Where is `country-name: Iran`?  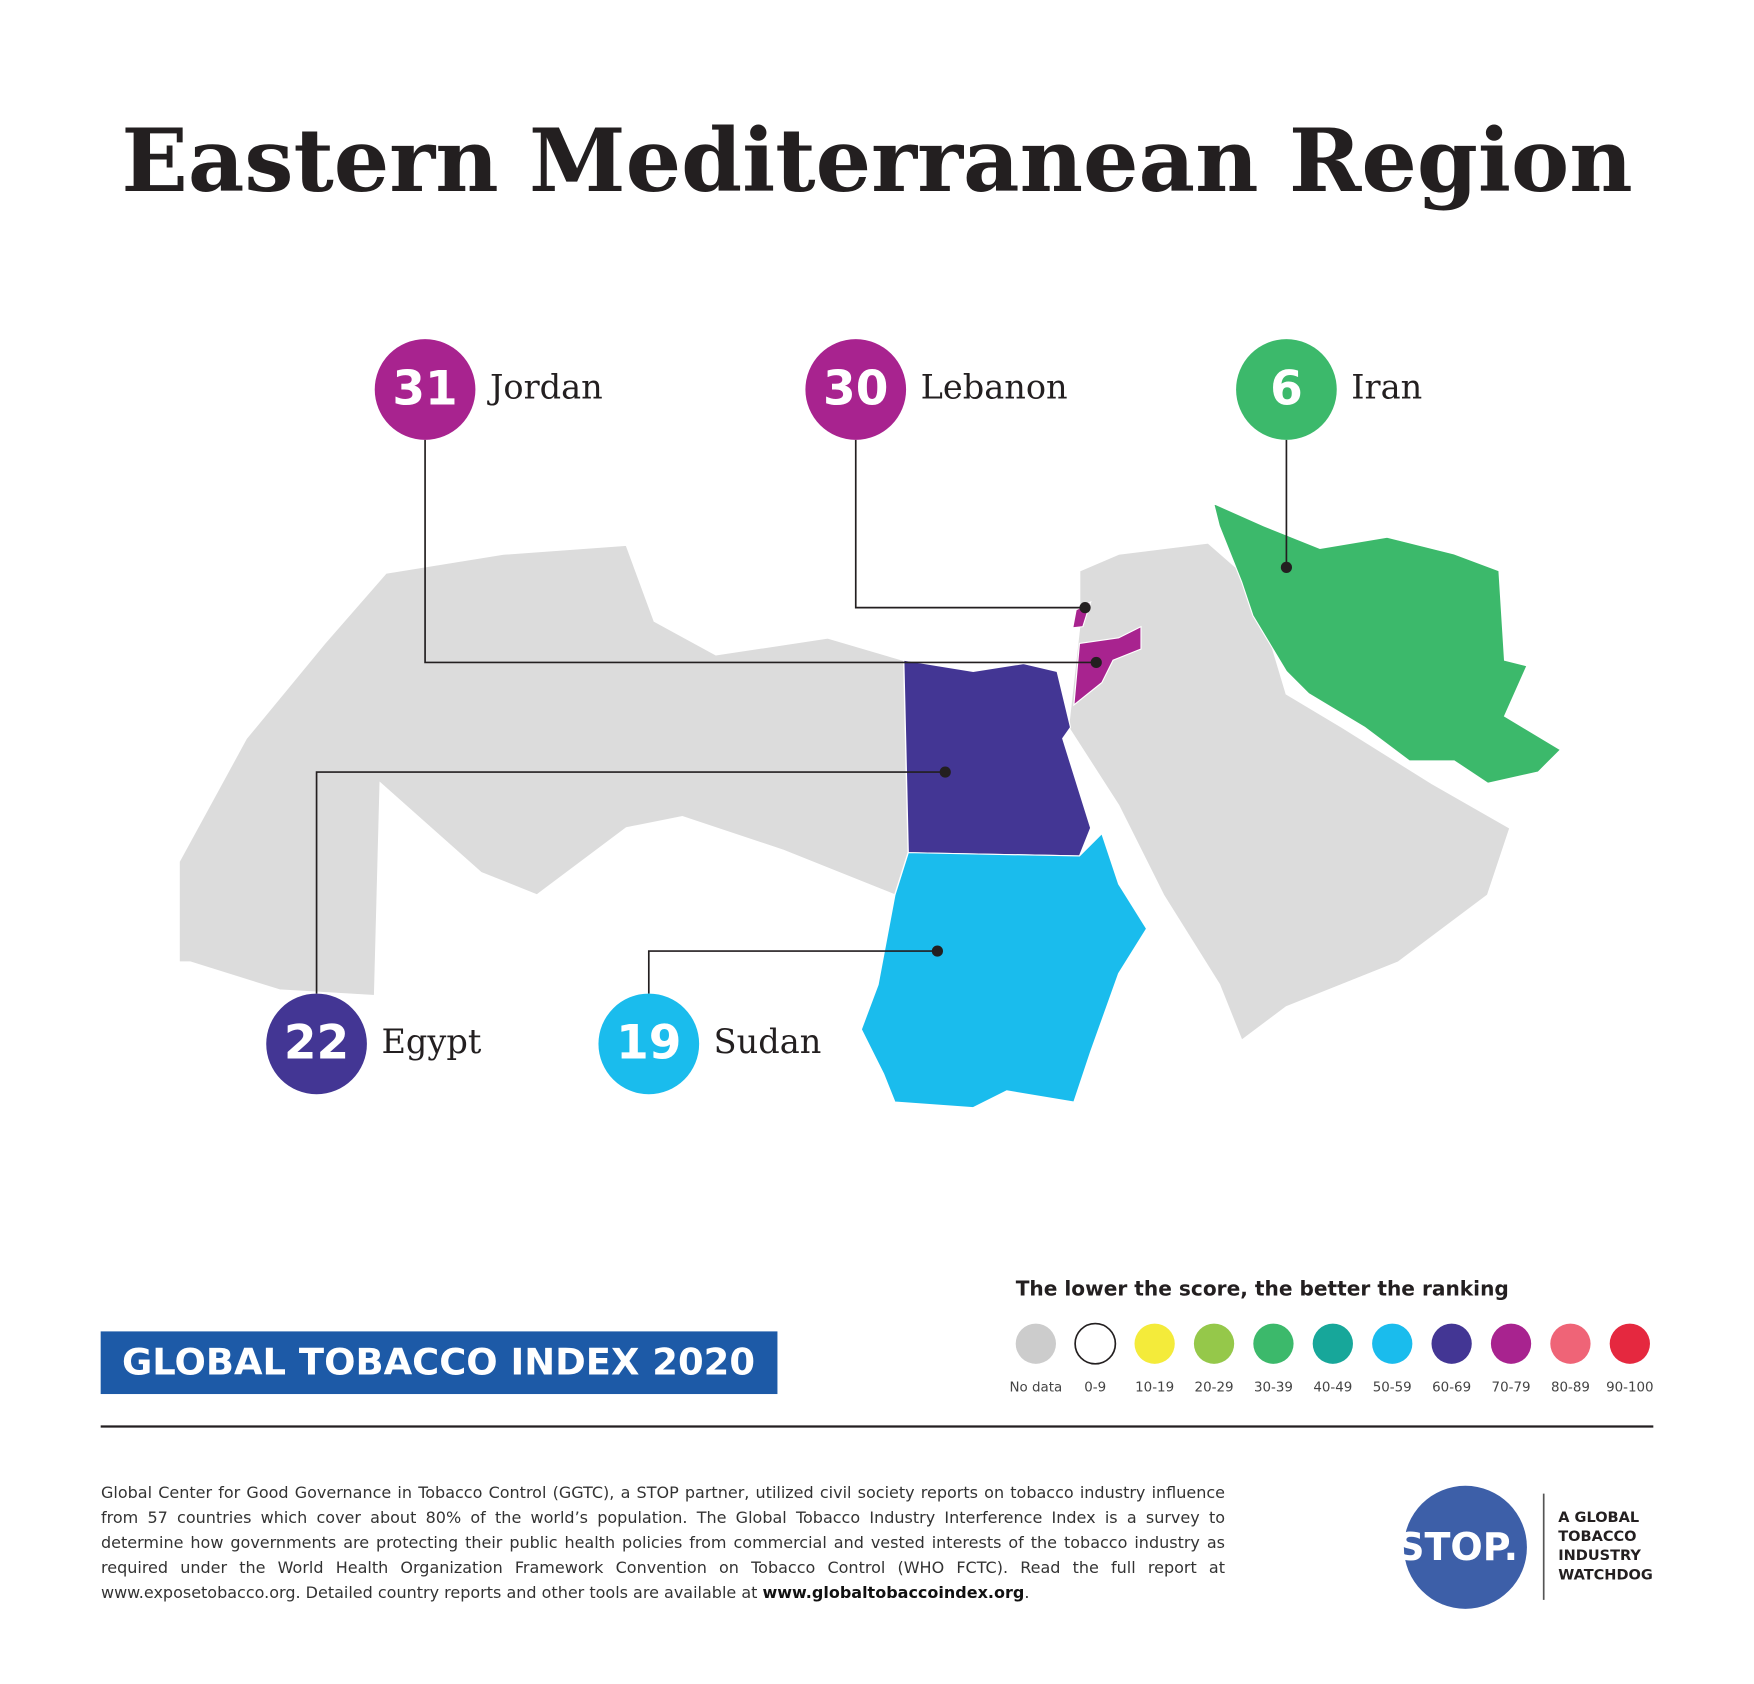
country-name: Iran is located at coordinates (1386, 387).